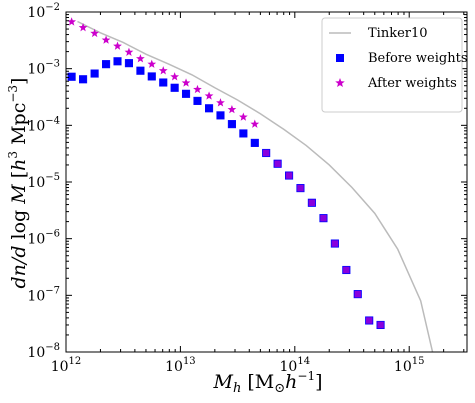 The width and height of the screenshot is (475, 403). Describe the element at coordinates (295, 365) in the screenshot. I see `x-tick-label: 1014` at that location.